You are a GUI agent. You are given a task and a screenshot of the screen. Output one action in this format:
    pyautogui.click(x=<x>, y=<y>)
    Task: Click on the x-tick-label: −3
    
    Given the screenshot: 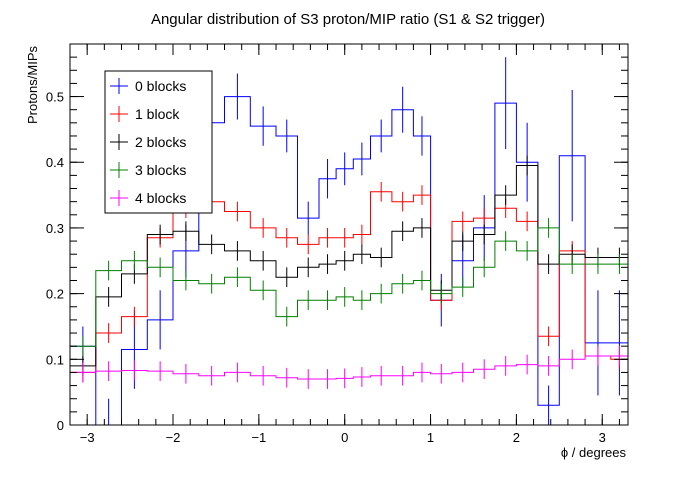 What is the action you would take?
    pyautogui.click(x=87, y=437)
    